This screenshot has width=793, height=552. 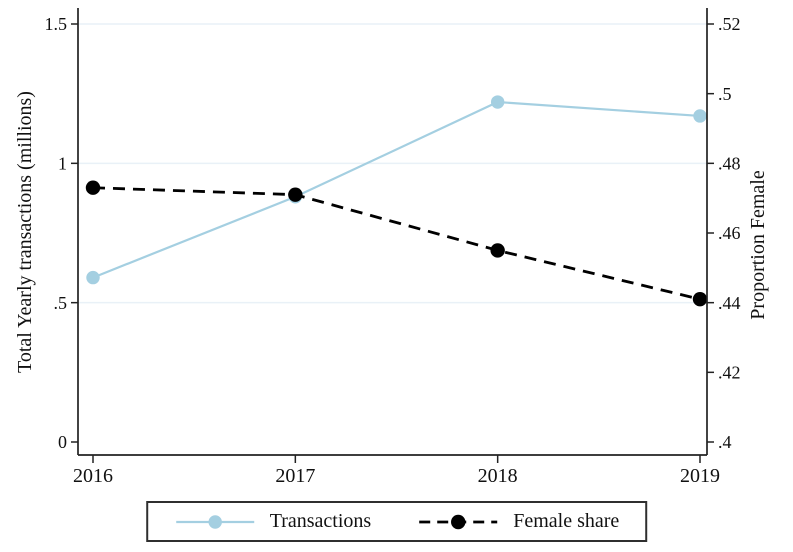 What do you see at coordinates (498, 476) in the screenshot?
I see `svg-text: 2018` at bounding box center [498, 476].